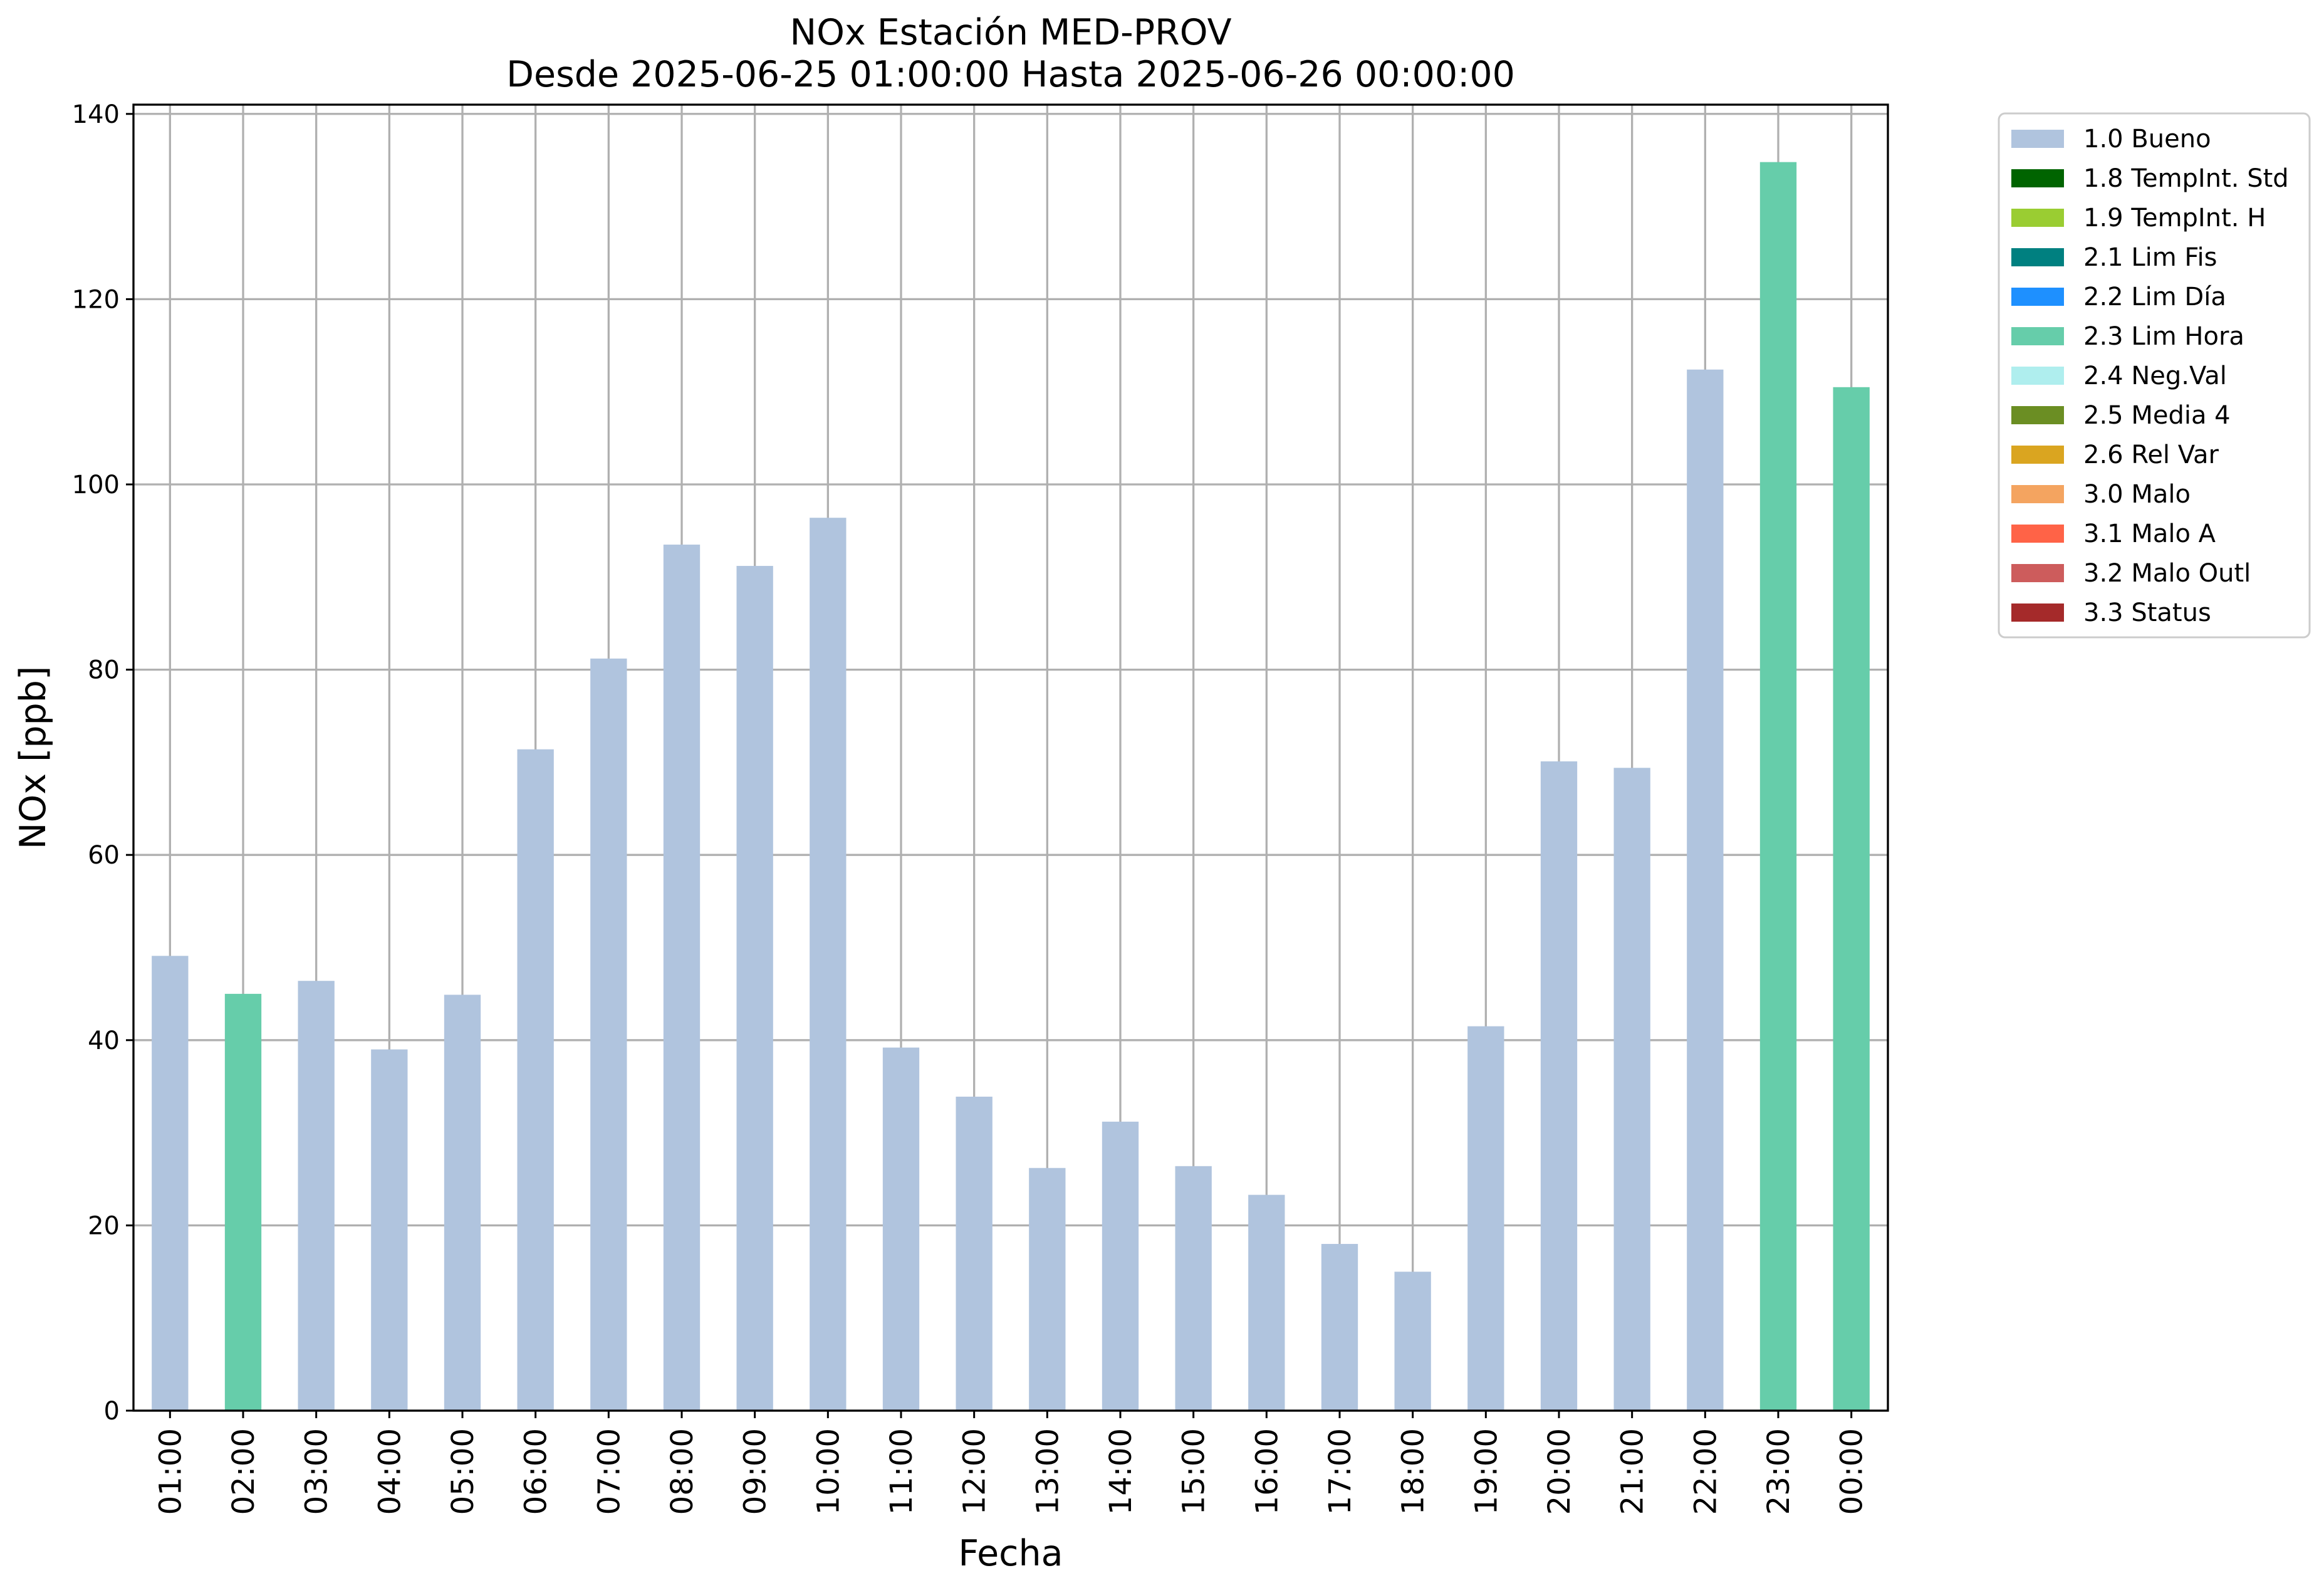 This screenshot has width=2324, height=1588. I want to click on legend-entry: 3.1 Malo A, so click(2149, 534).